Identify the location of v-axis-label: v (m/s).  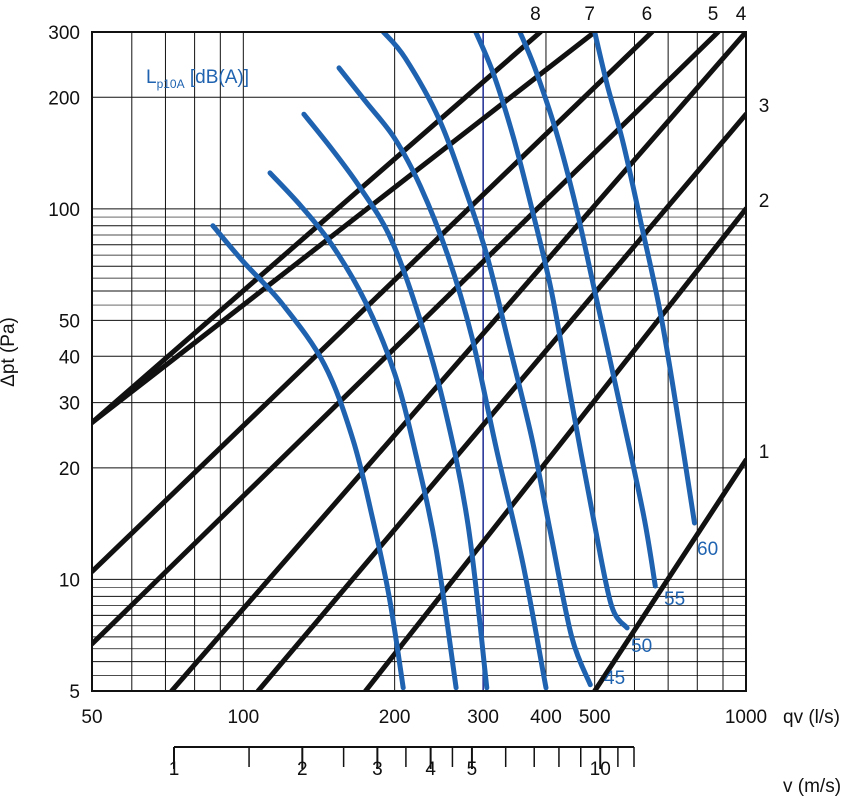
(812, 786).